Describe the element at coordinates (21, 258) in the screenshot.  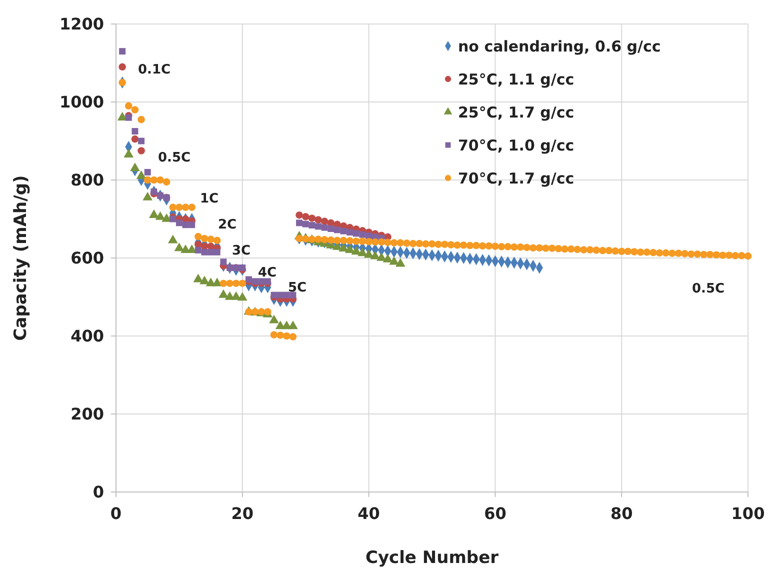
I see `y-axis-title: Capacity (mAh/g)` at that location.